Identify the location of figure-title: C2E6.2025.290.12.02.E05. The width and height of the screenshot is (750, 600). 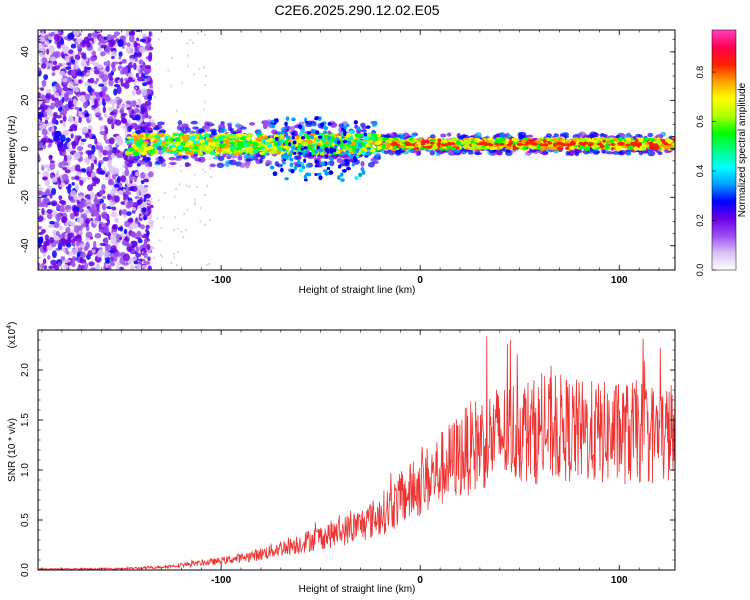
(356, 10).